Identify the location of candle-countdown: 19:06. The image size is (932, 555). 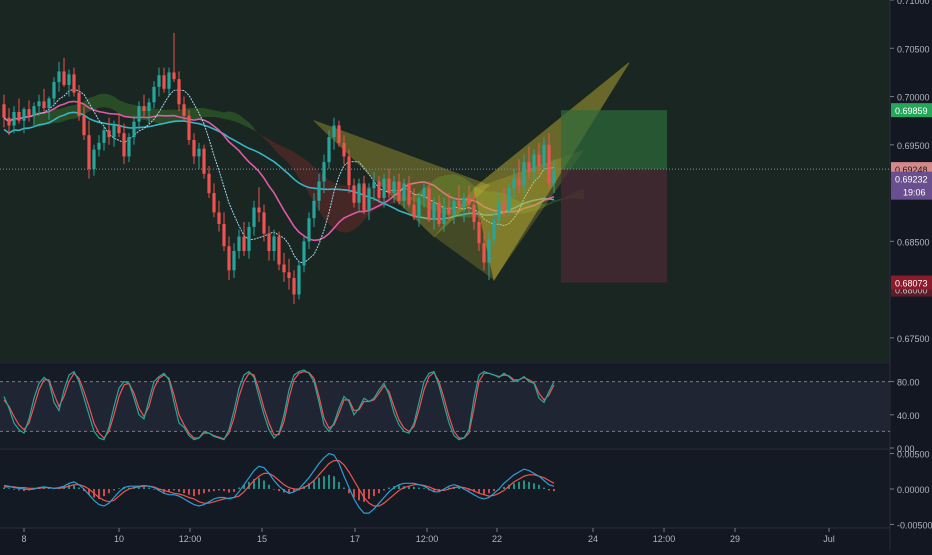
(914, 193).